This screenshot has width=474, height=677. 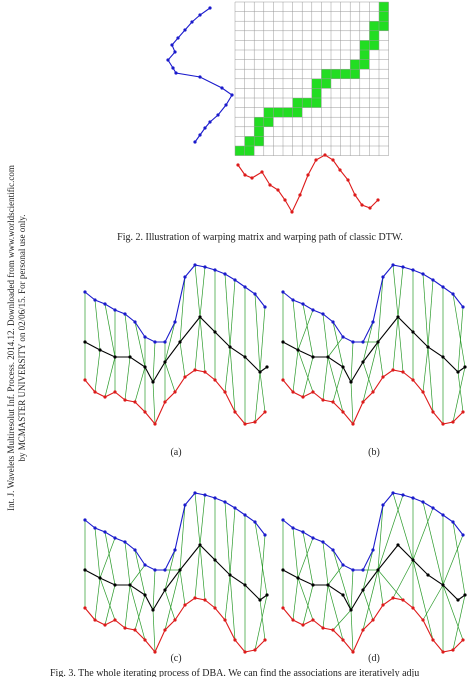 What do you see at coordinates (175, 397) in the screenshot?
I see `series-red` at bounding box center [175, 397].